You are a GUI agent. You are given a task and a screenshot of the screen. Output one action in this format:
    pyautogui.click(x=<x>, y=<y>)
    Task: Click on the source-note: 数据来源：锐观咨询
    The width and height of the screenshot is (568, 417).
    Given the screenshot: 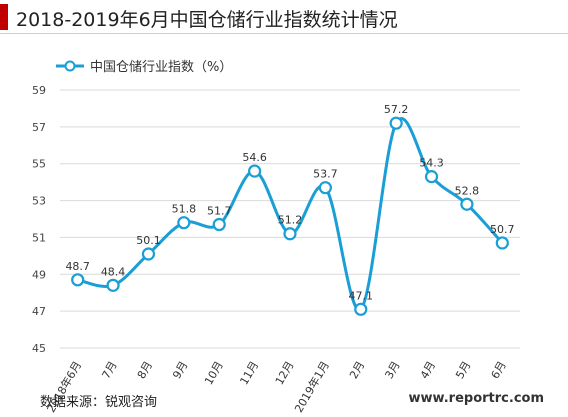 What is the action you would take?
    pyautogui.click(x=99, y=402)
    